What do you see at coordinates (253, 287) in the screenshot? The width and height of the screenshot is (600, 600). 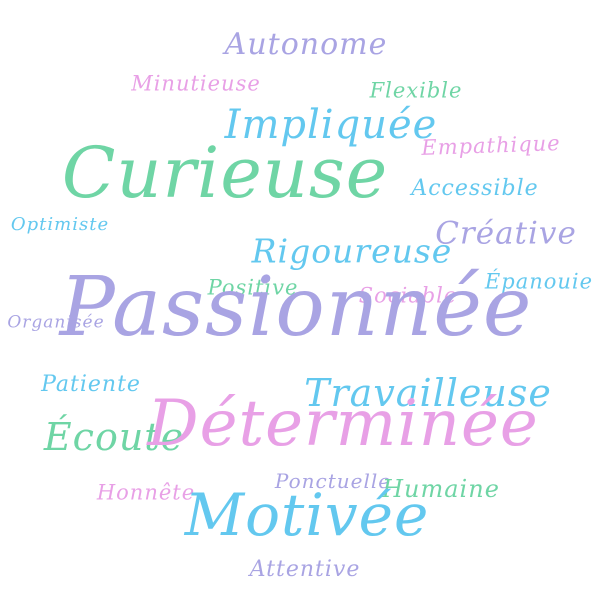 I see `word-positive: Positive` at bounding box center [253, 287].